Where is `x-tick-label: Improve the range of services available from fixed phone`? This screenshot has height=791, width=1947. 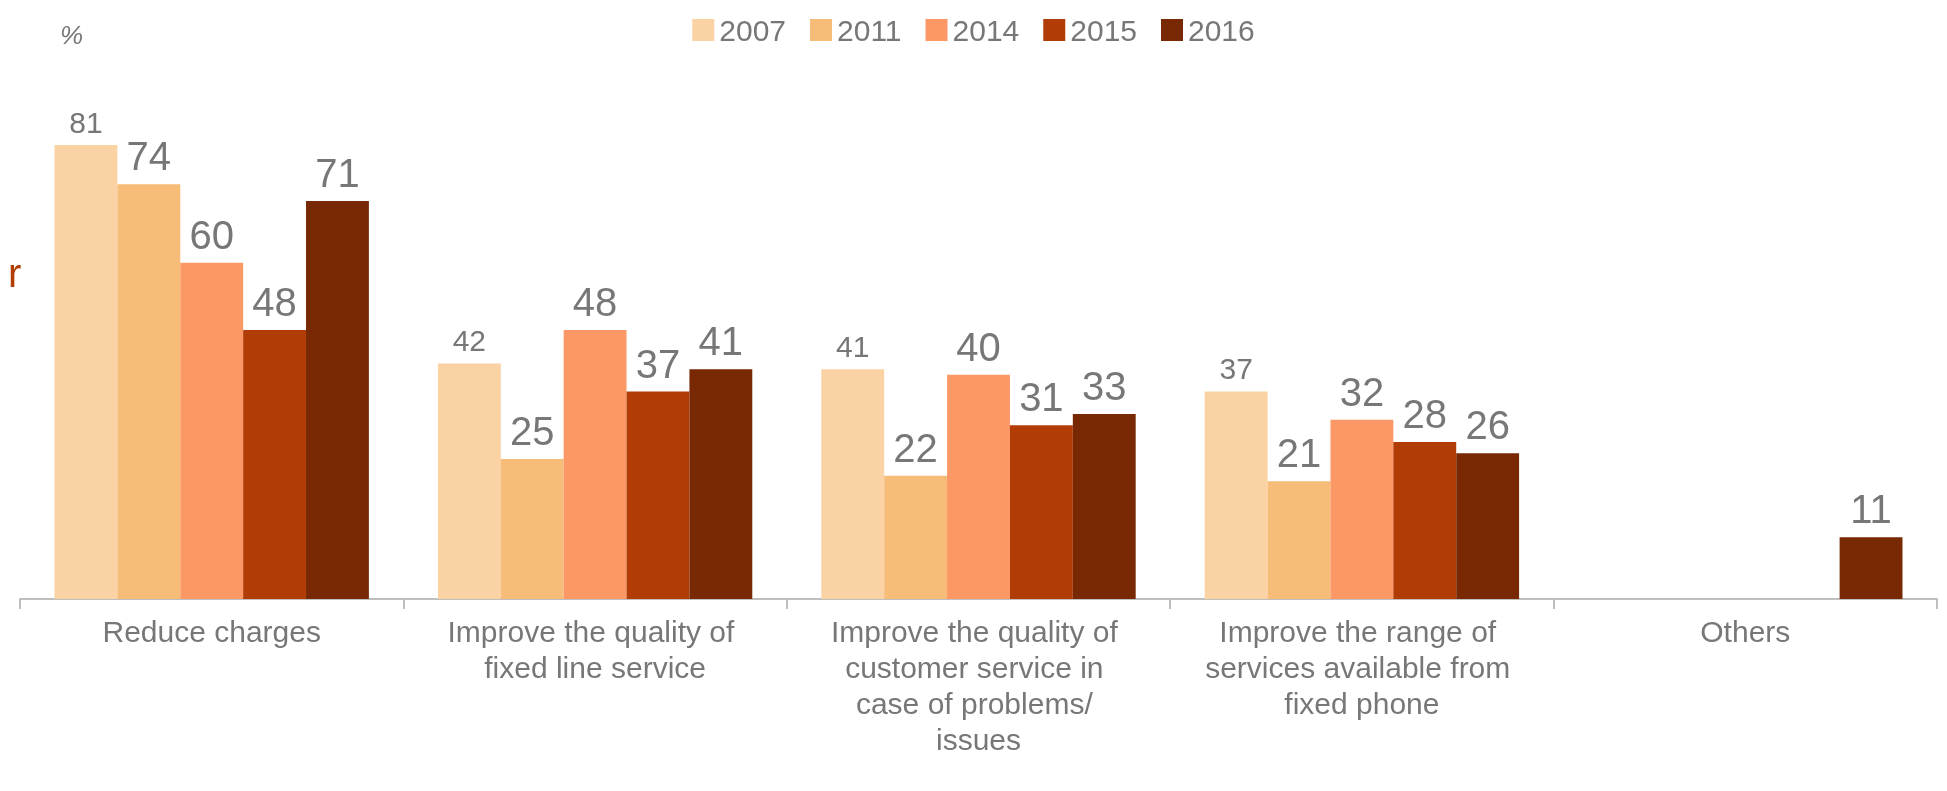 x-tick-label: Improve the range of services available from fixed phone is located at coordinates (1362, 667).